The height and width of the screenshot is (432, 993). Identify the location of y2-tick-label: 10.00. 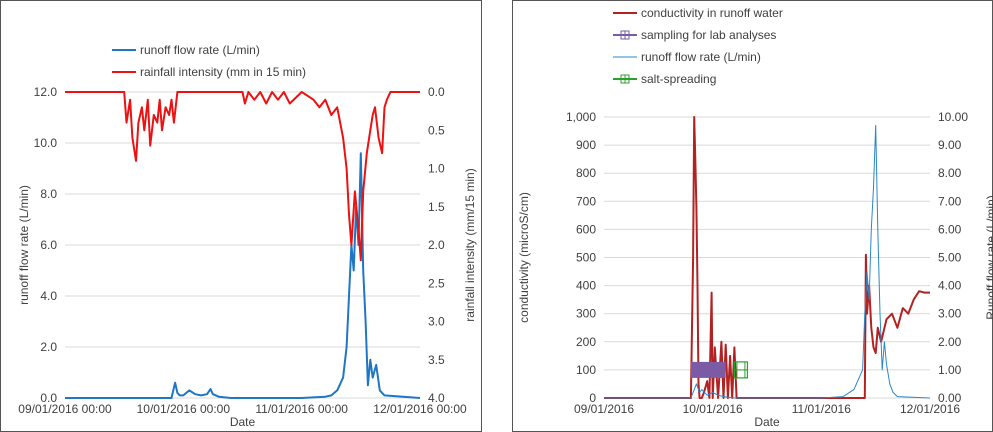
(953, 117).